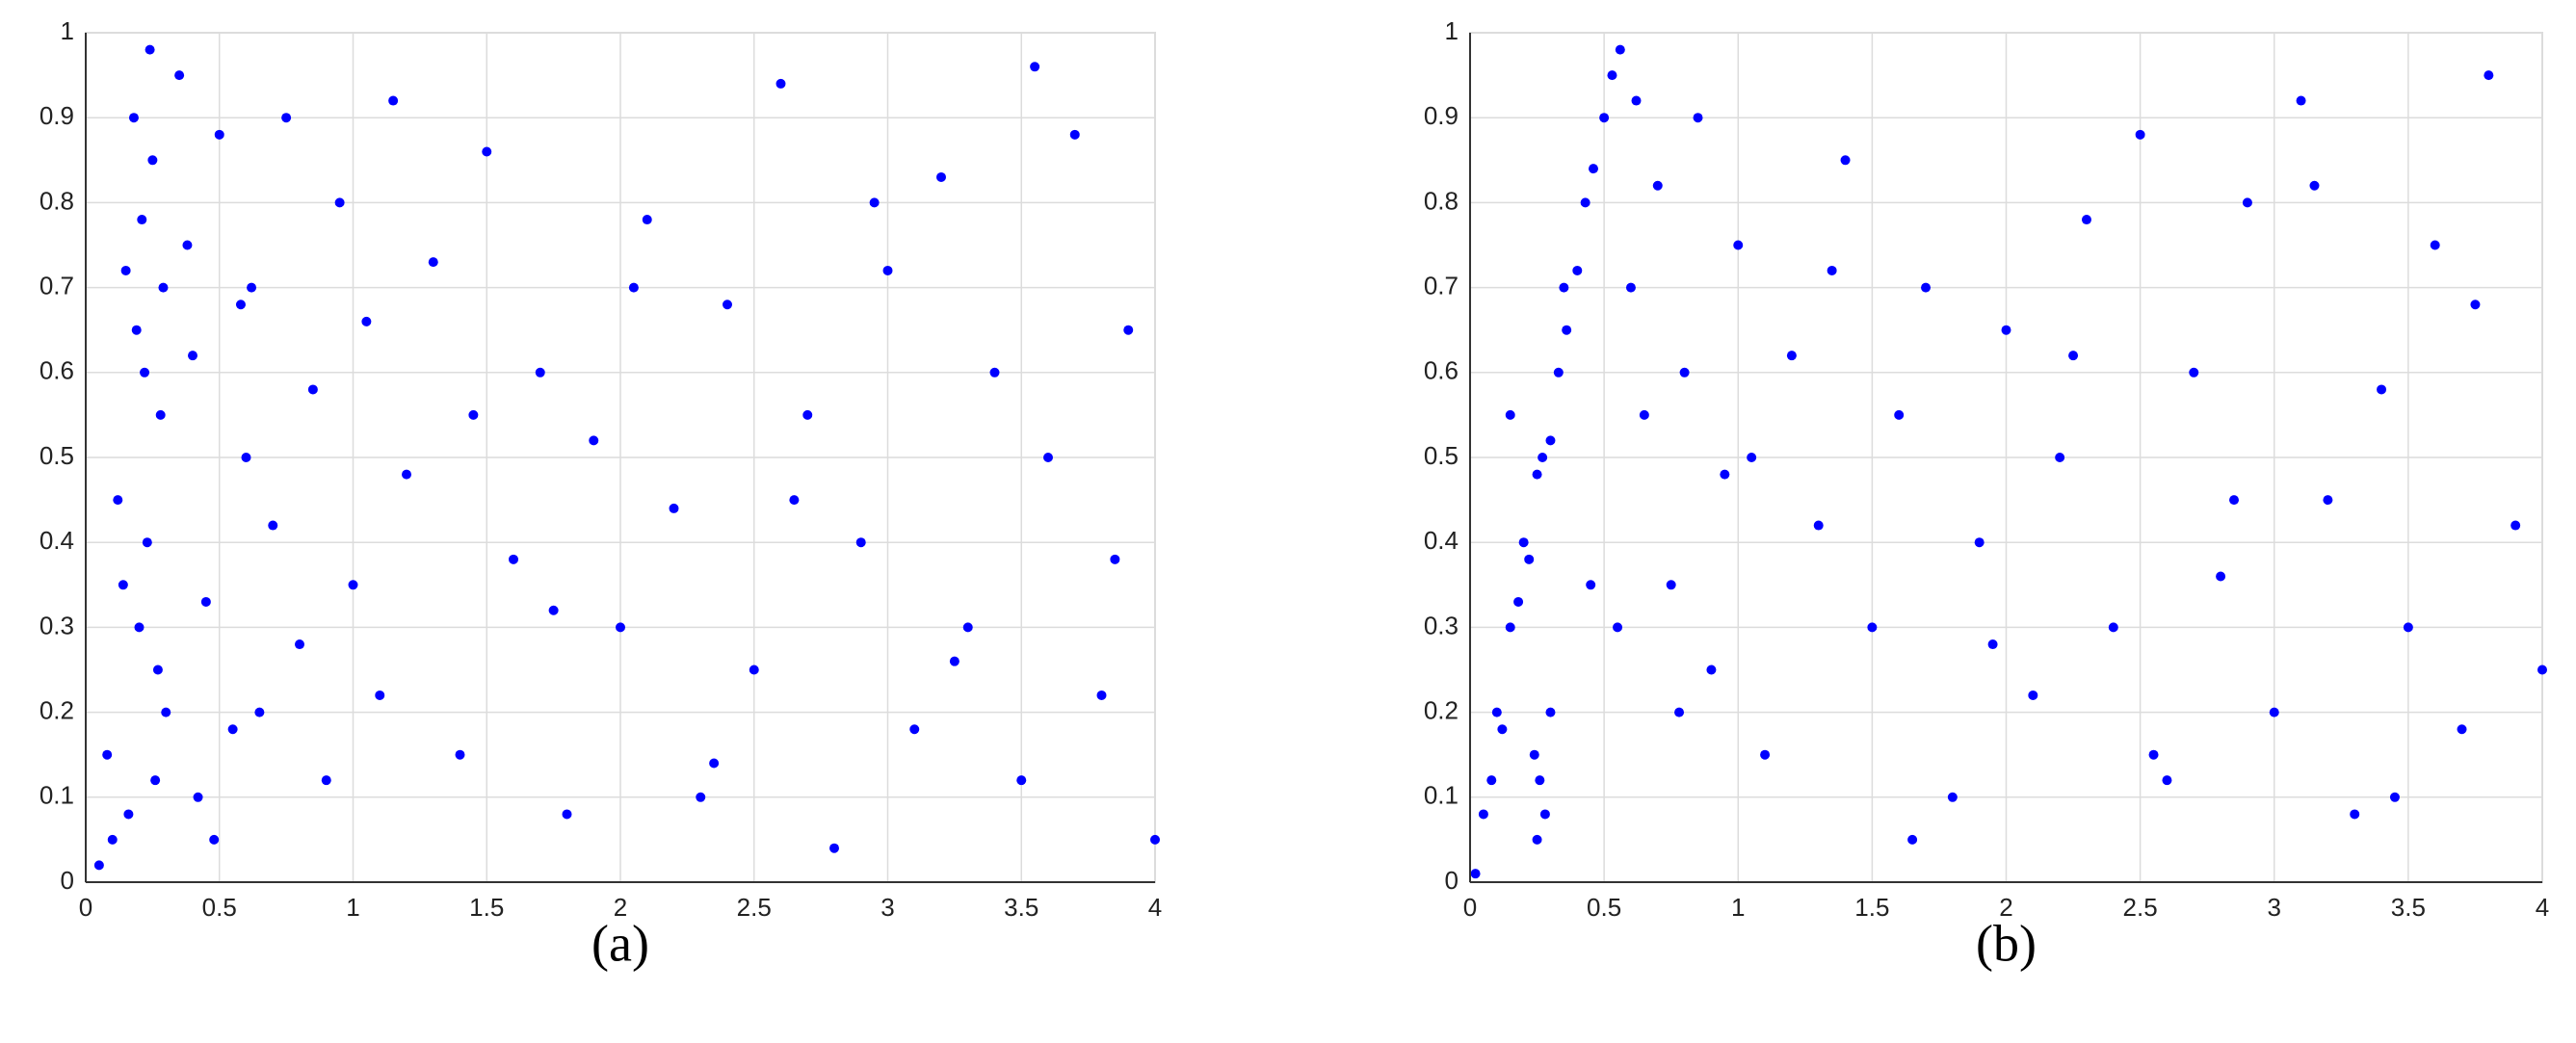 The height and width of the screenshot is (1043, 2576). I want to click on y-tick-label: 0.9, so click(1441, 115).